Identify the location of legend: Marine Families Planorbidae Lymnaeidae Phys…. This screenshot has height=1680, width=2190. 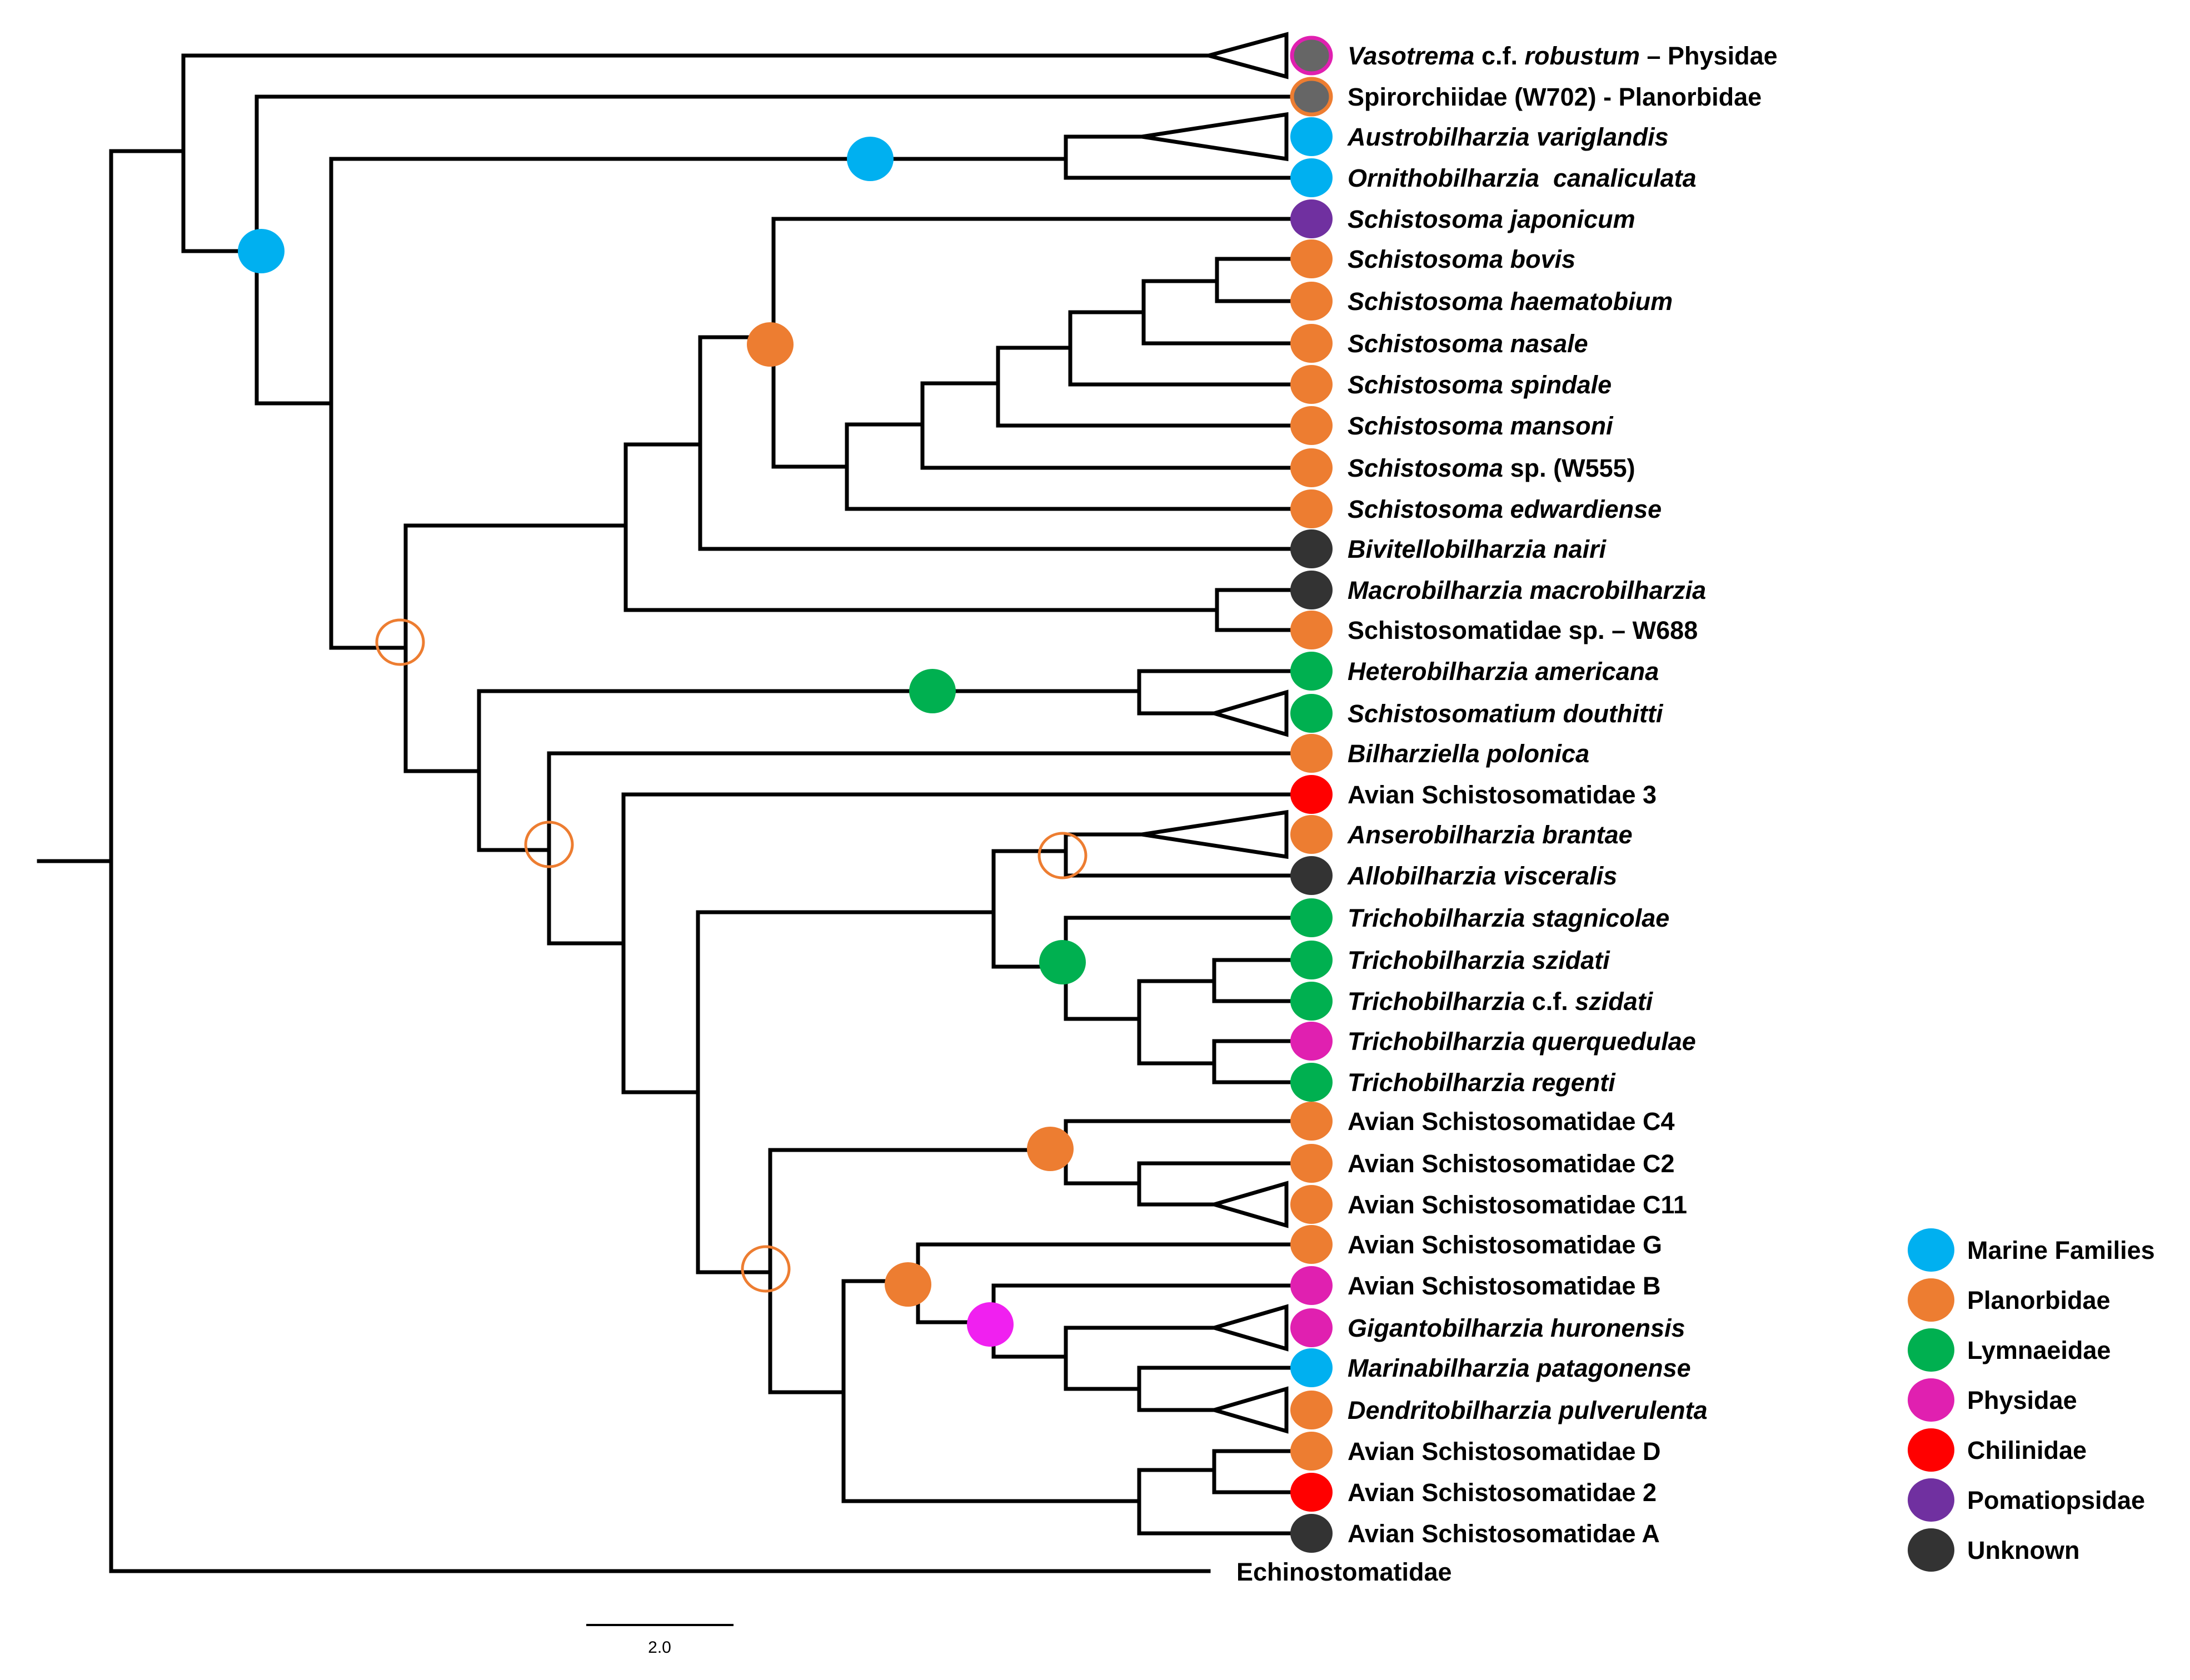
(2032, 1400).